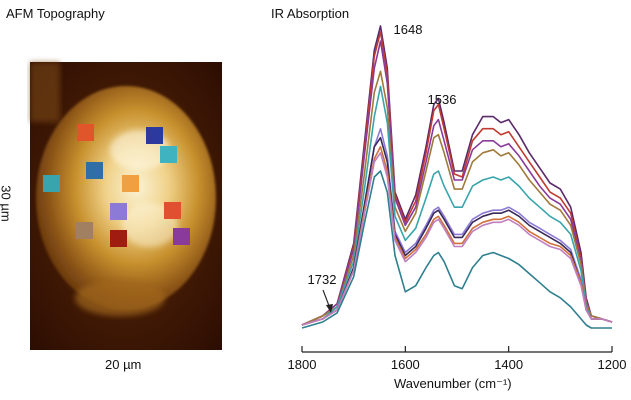  Describe the element at coordinates (310, 13) in the screenshot. I see `chart-title: IR Absorption` at that location.